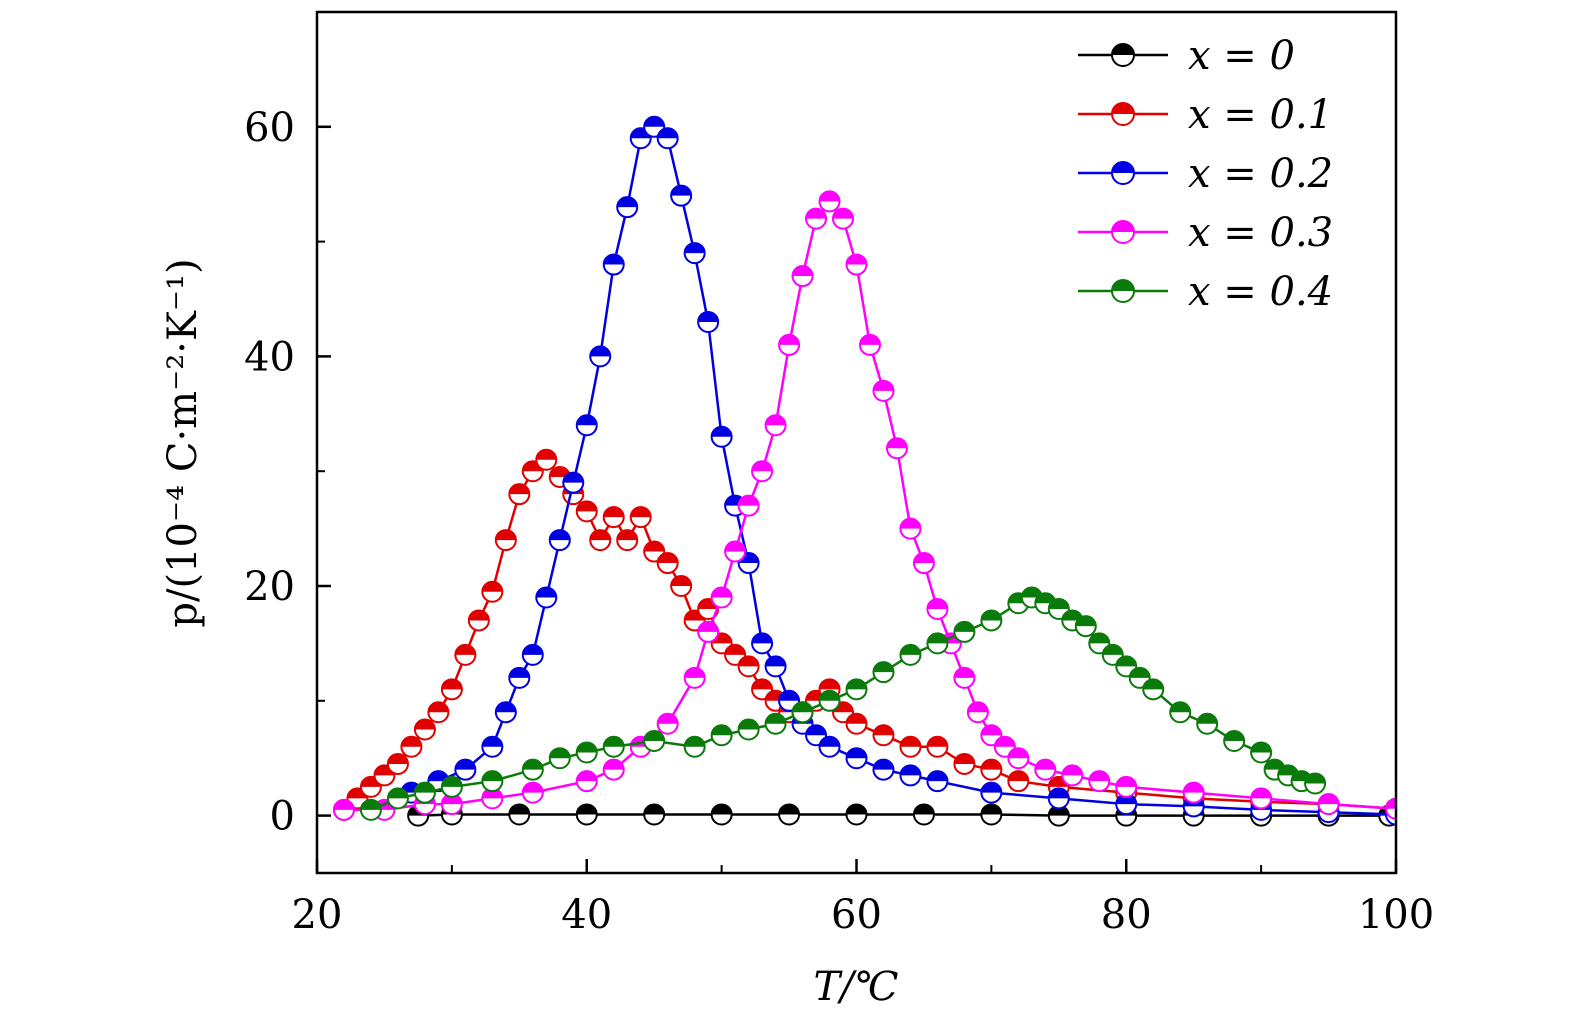 This screenshot has width=1575, height=1024. Describe the element at coordinates (586, 915) in the screenshot. I see `x-tick-label: 40` at that location.